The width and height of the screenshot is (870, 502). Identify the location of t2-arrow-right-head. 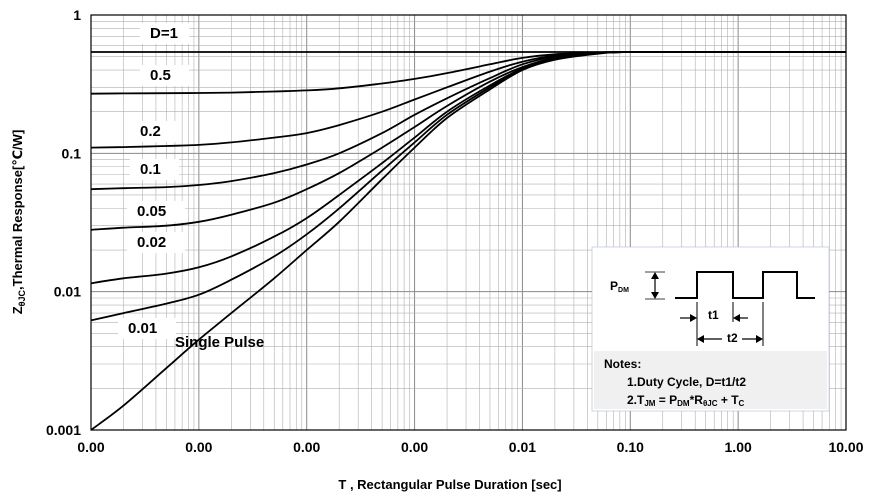
(759, 339).